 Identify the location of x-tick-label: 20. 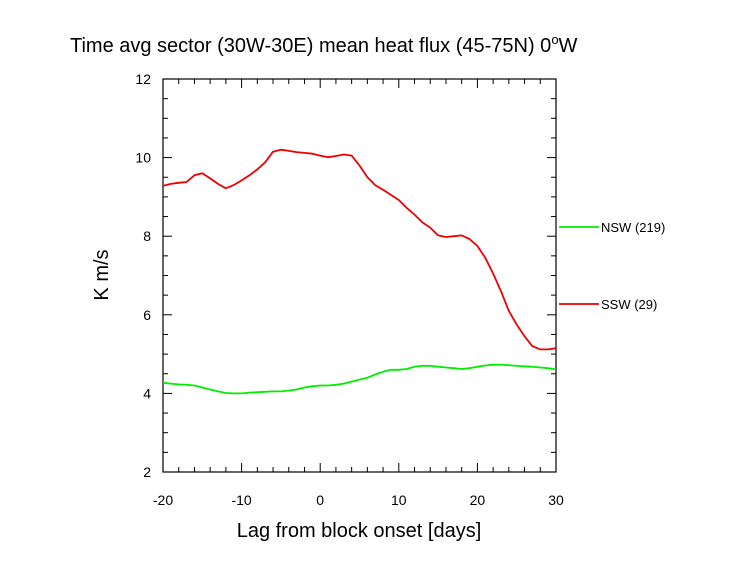
(478, 500).